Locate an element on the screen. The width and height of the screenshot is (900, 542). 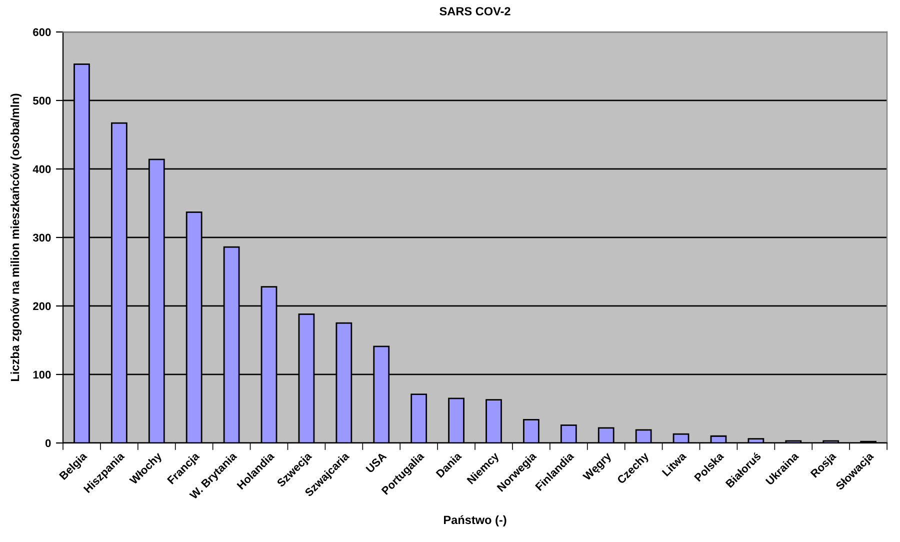
y-tick-label: 400 is located at coordinates (41, 169).